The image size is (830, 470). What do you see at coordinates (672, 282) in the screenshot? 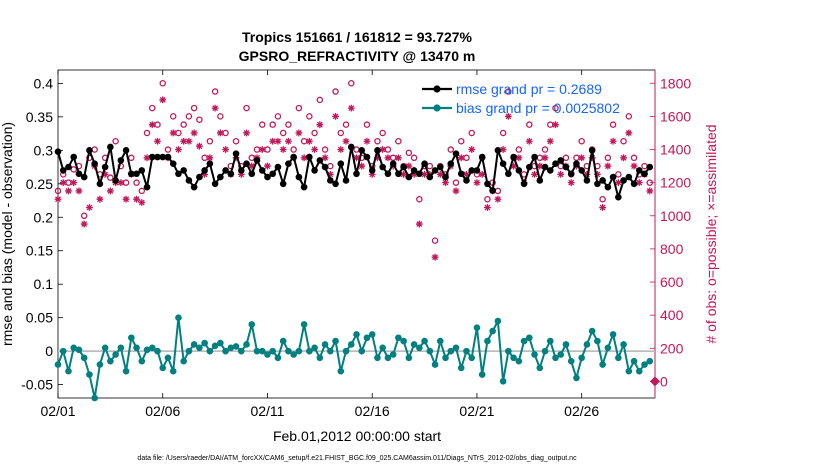
I see `y-tick-label-right: 600` at bounding box center [672, 282].